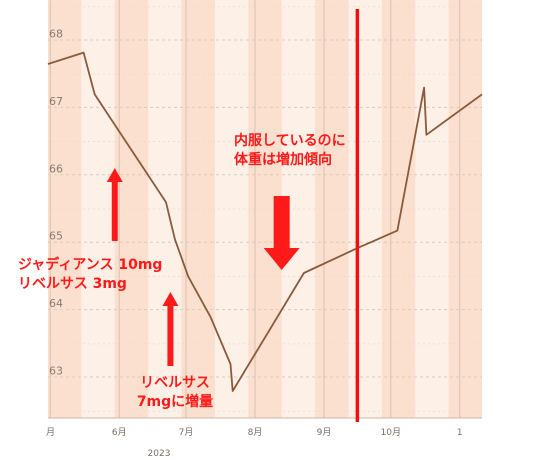  What do you see at coordinates (175, 401) in the screenshot?
I see `annotation-text: 7mgに増量` at bounding box center [175, 401].